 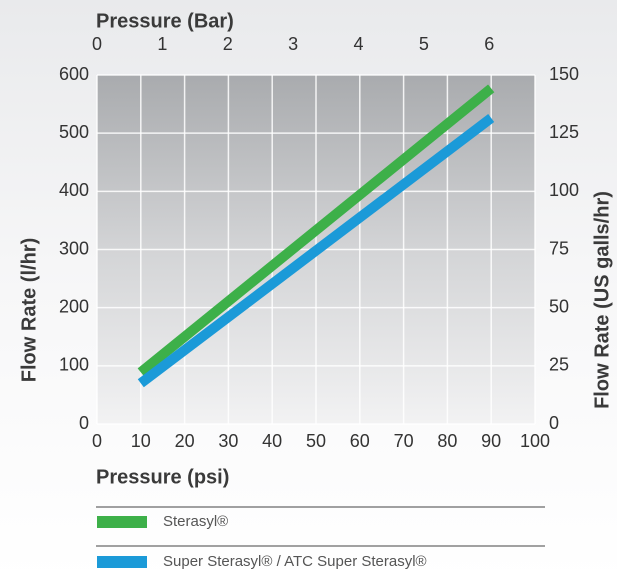 What do you see at coordinates (228, 44) in the screenshot?
I see `x2-tick-label: 2` at bounding box center [228, 44].